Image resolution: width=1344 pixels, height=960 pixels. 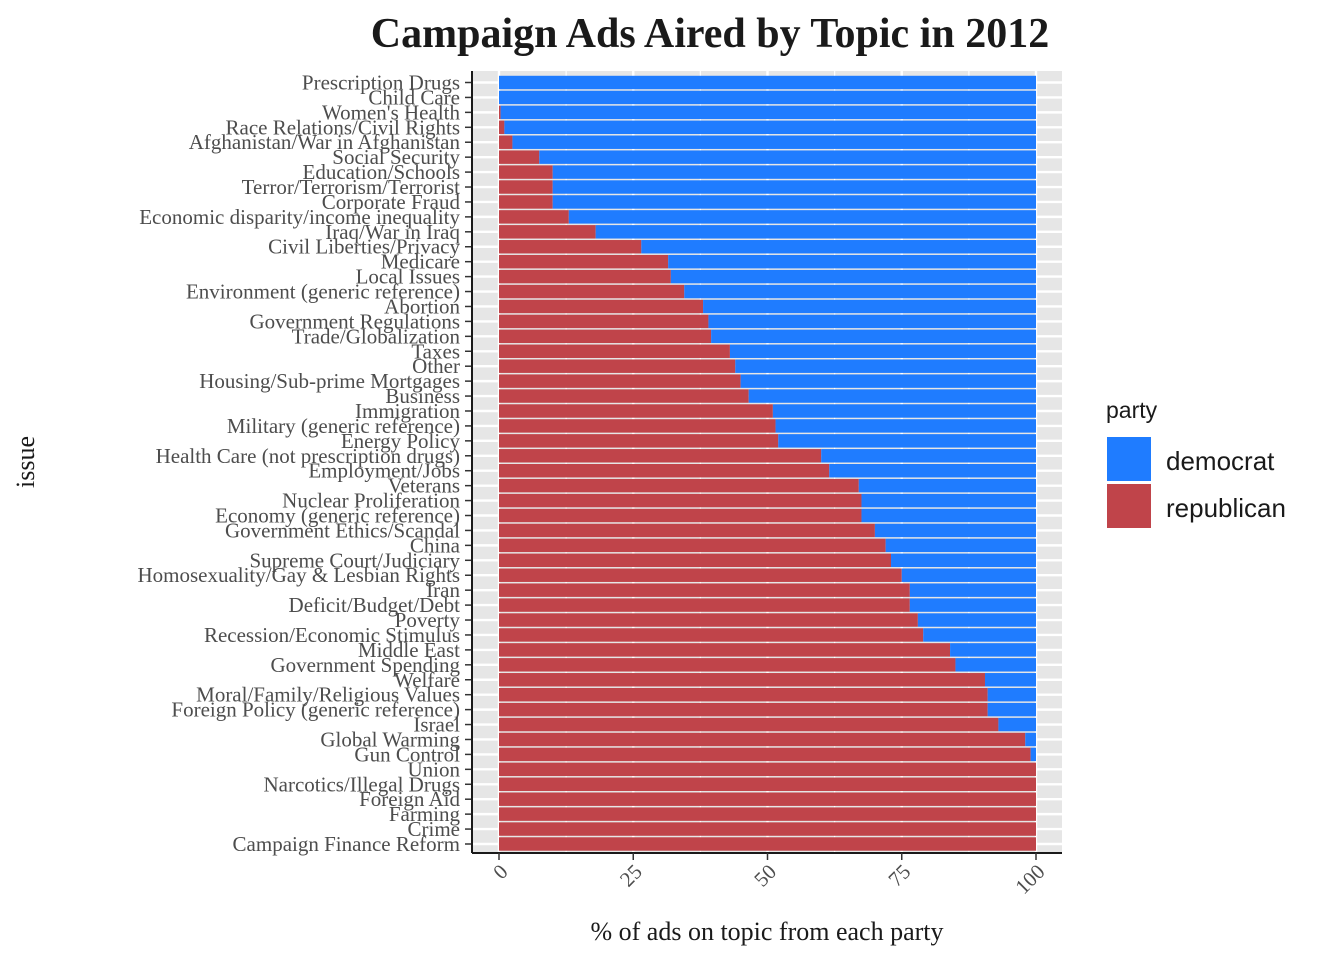 What do you see at coordinates (1129, 459) in the screenshot?
I see `legend-key-democrat` at bounding box center [1129, 459].